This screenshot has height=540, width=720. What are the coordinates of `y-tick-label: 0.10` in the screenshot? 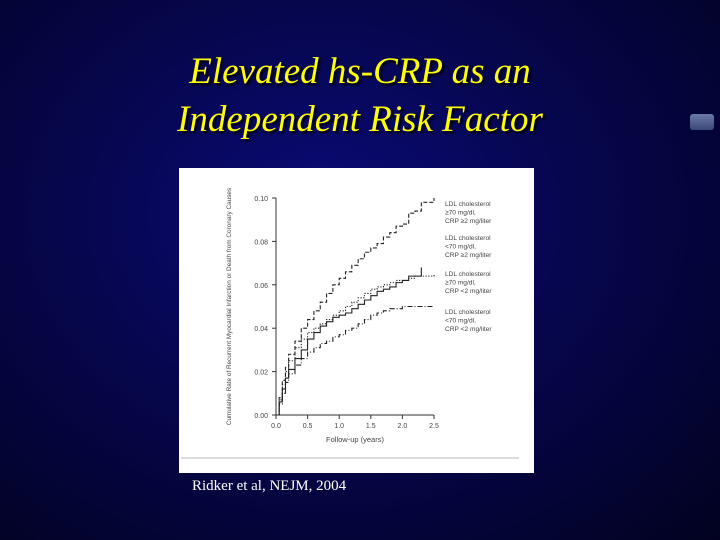 It's located at (261, 199).